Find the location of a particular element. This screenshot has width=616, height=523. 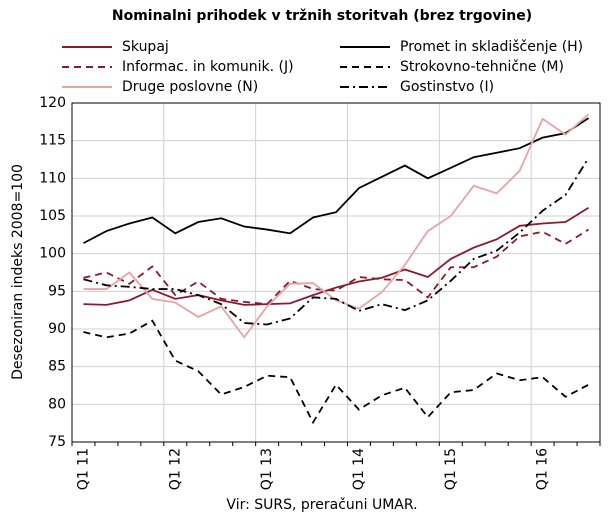

legend-label: Druge poslovne (N) is located at coordinates (190, 87).